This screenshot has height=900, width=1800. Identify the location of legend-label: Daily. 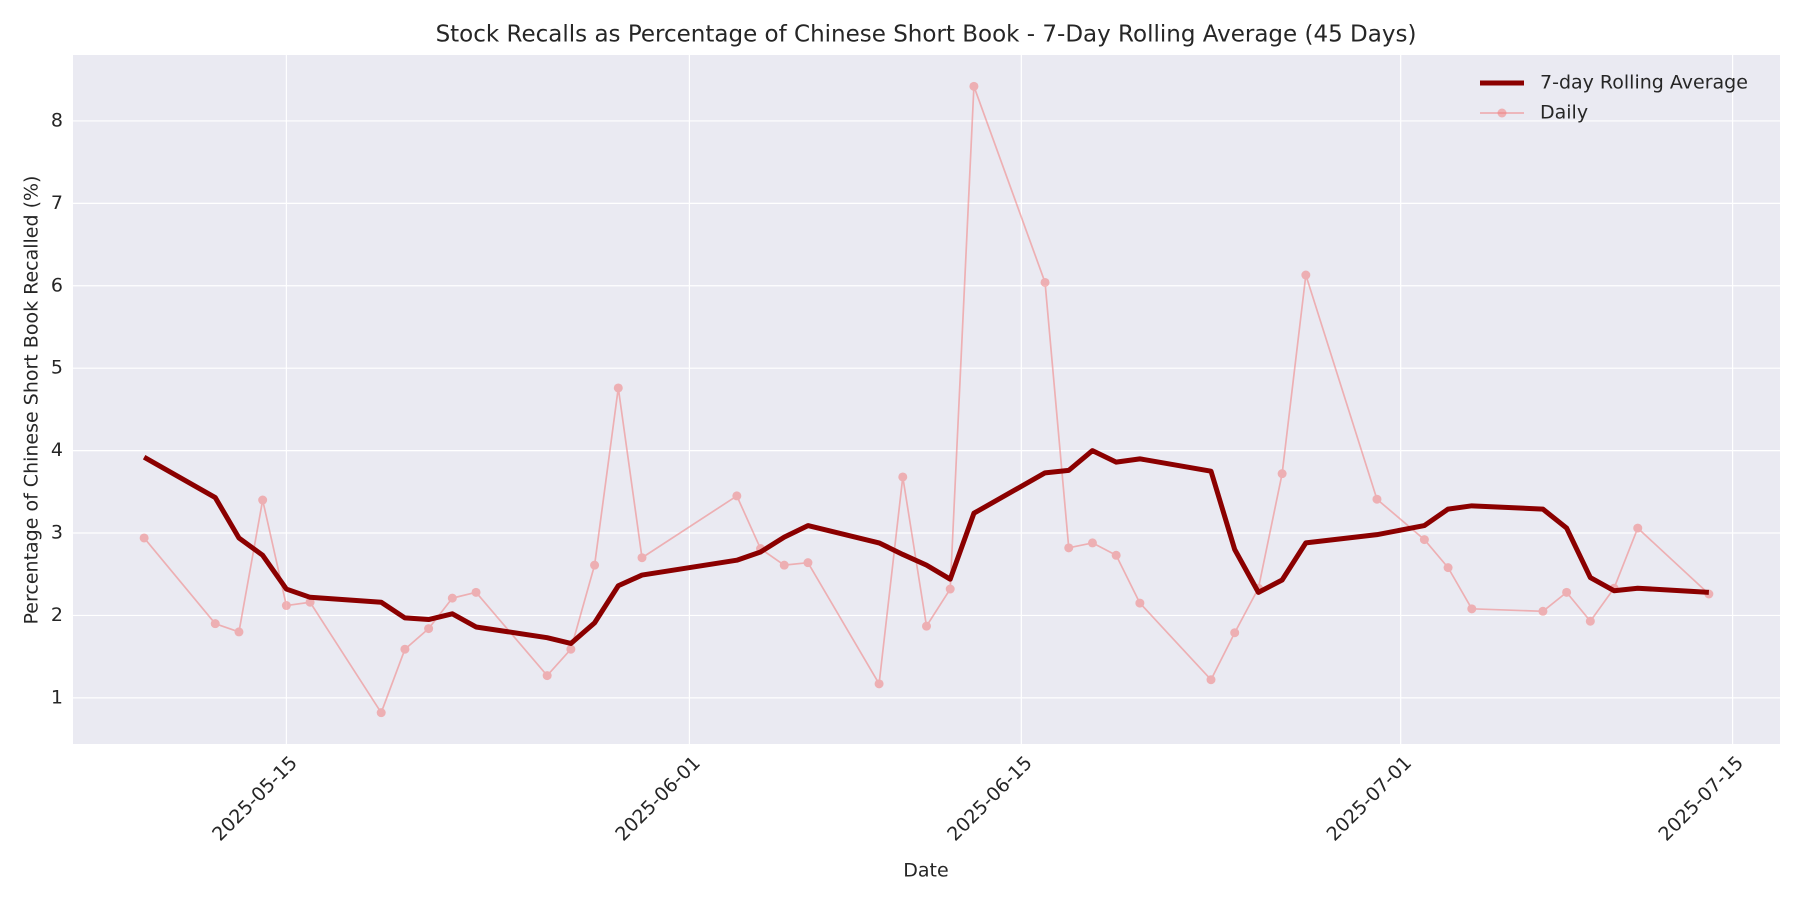
(1564, 113).